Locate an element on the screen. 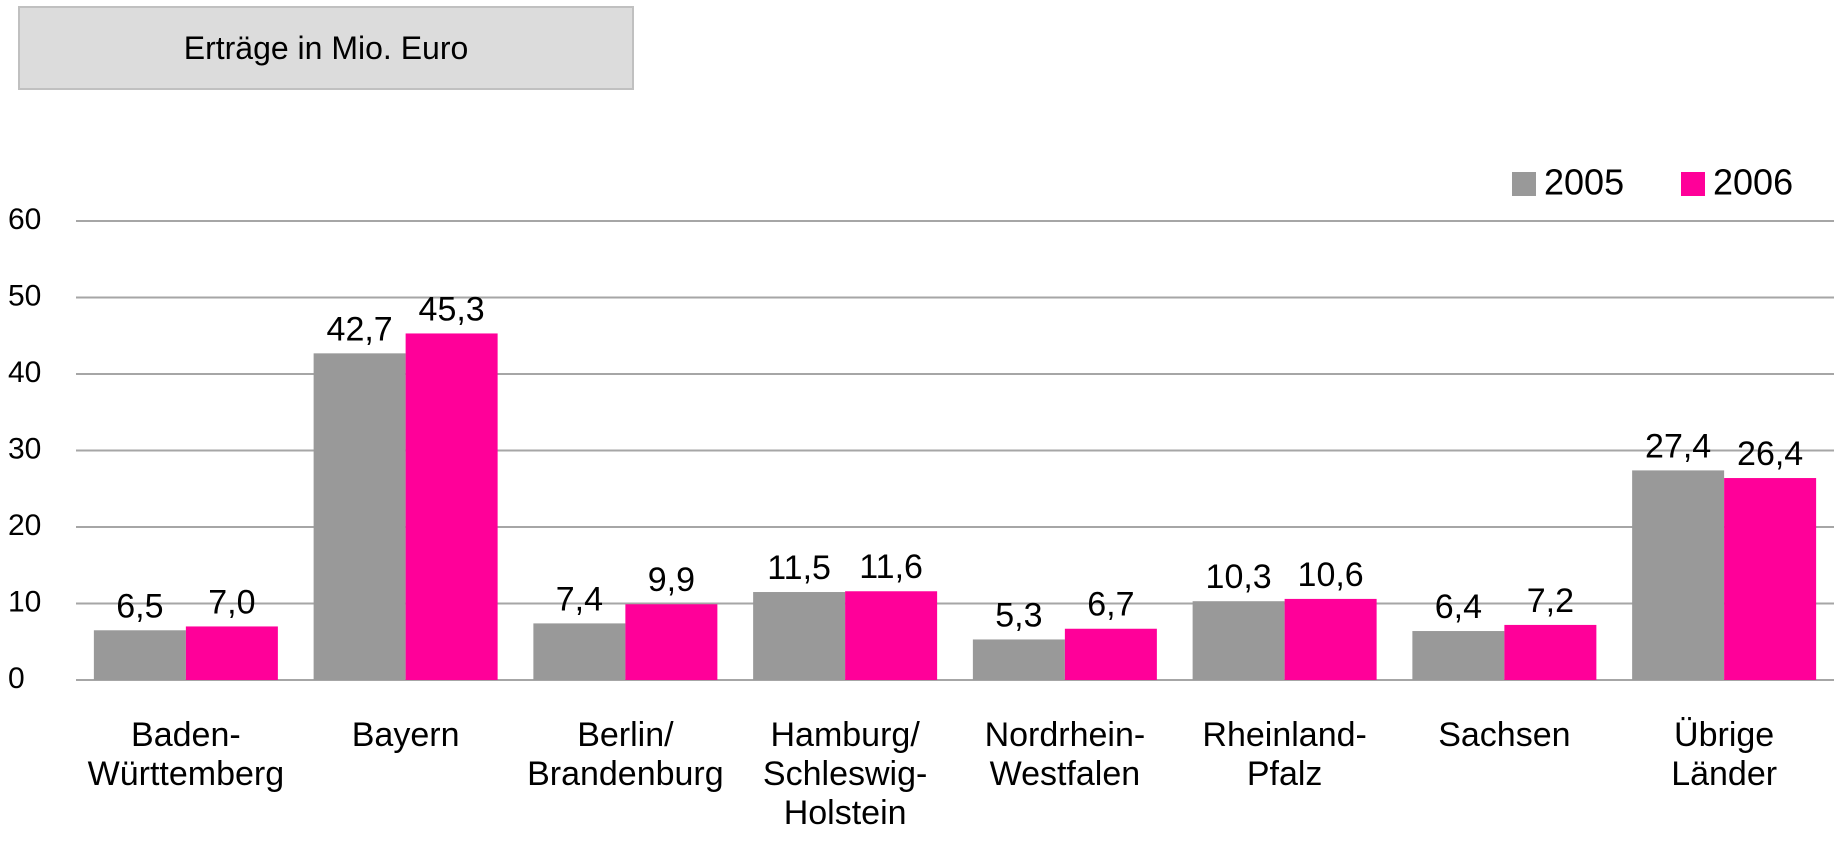  y-tick-label: 50 is located at coordinates (24, 295).